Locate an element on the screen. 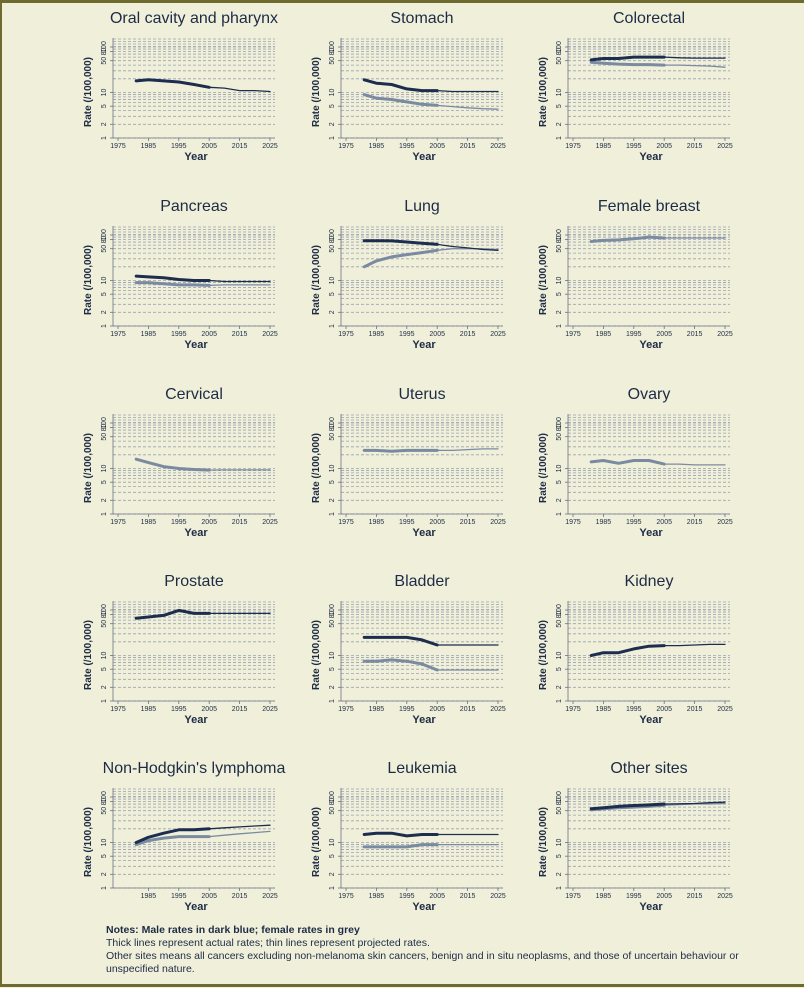  bottom-border is located at coordinates (402, 985).